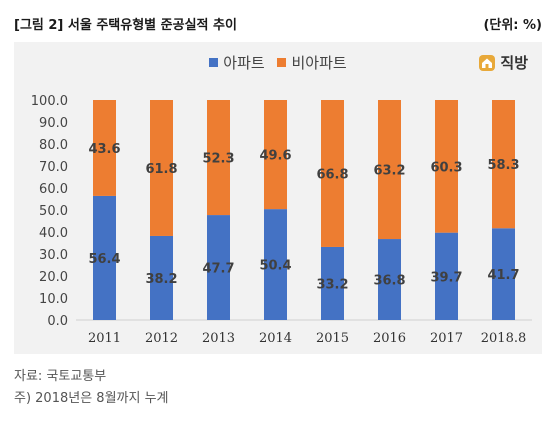  Describe the element at coordinates (282, 62) in the screenshot. I see `legend-swatch-non-apartment` at that location.